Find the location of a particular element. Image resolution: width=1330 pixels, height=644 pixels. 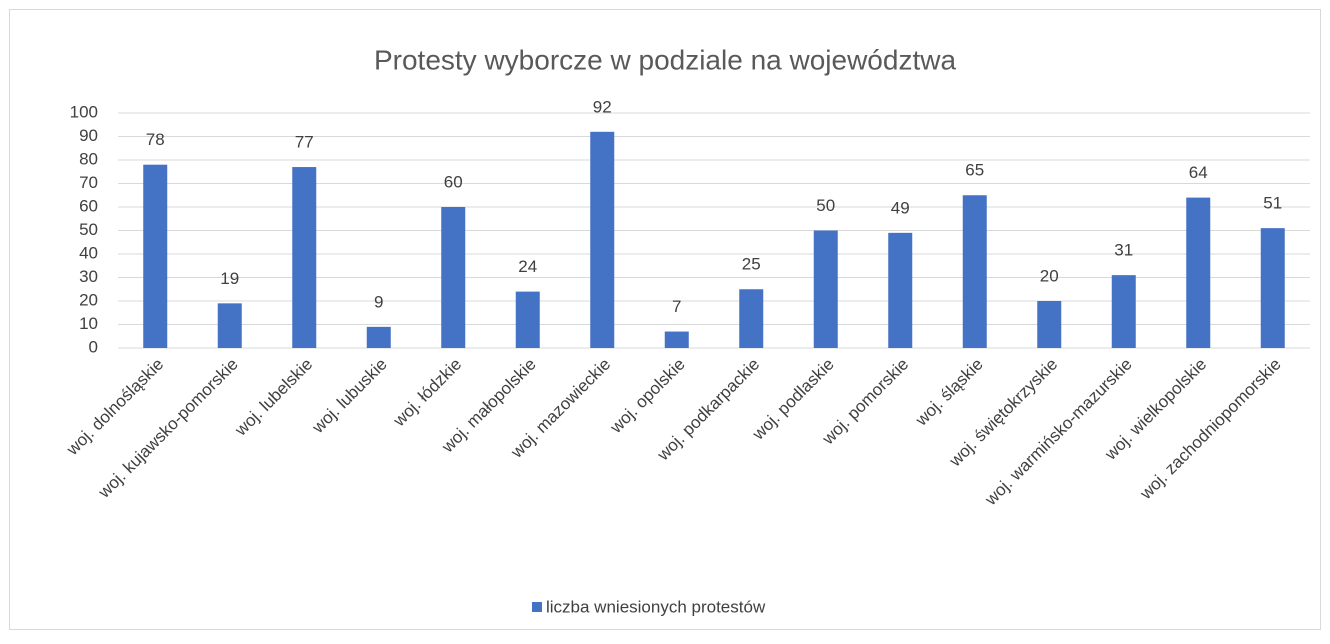

data-label: 49 is located at coordinates (900, 207).